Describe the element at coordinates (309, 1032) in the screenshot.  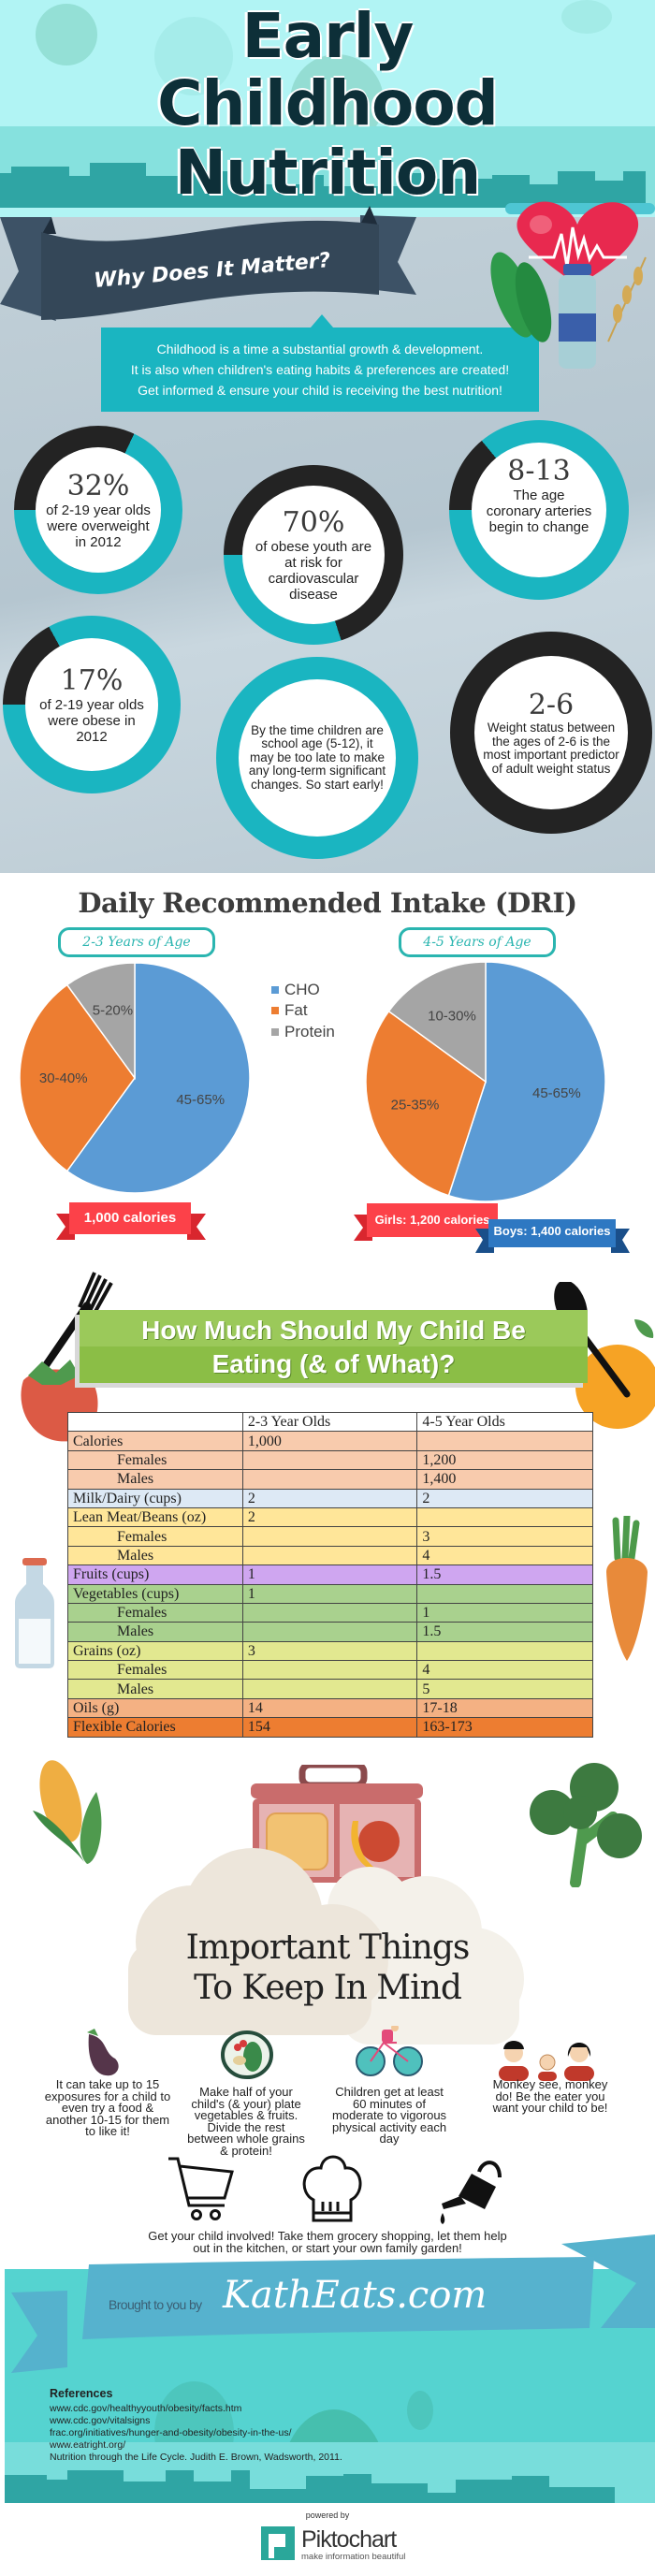
I see `legend-label: Protein` at that location.